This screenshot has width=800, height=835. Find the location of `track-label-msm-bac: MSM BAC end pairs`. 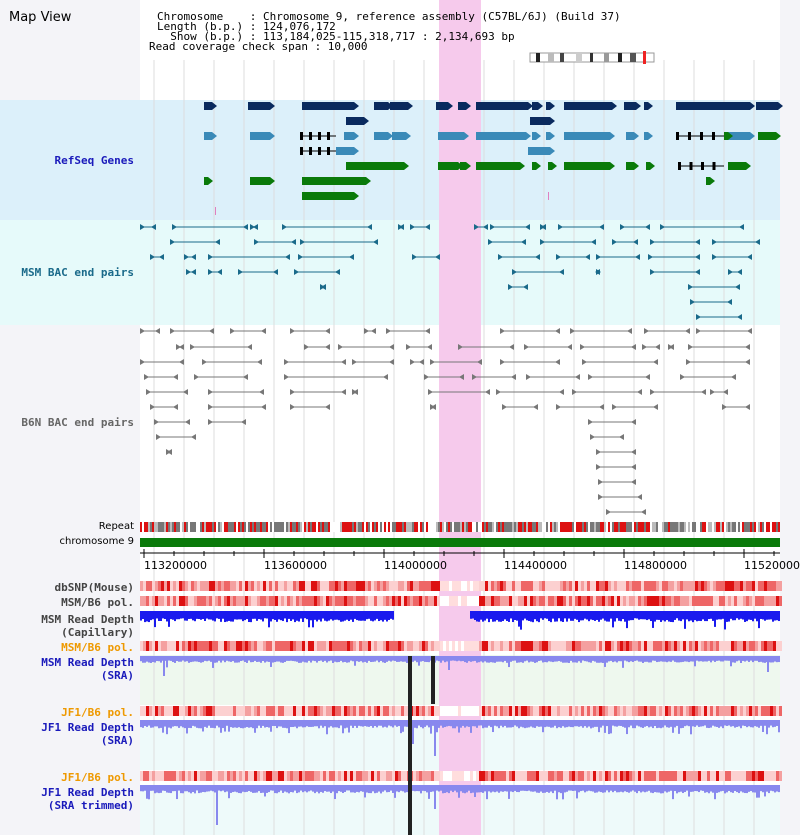

track-label-msm-bac: MSM BAC end pairs is located at coordinates (77, 272).